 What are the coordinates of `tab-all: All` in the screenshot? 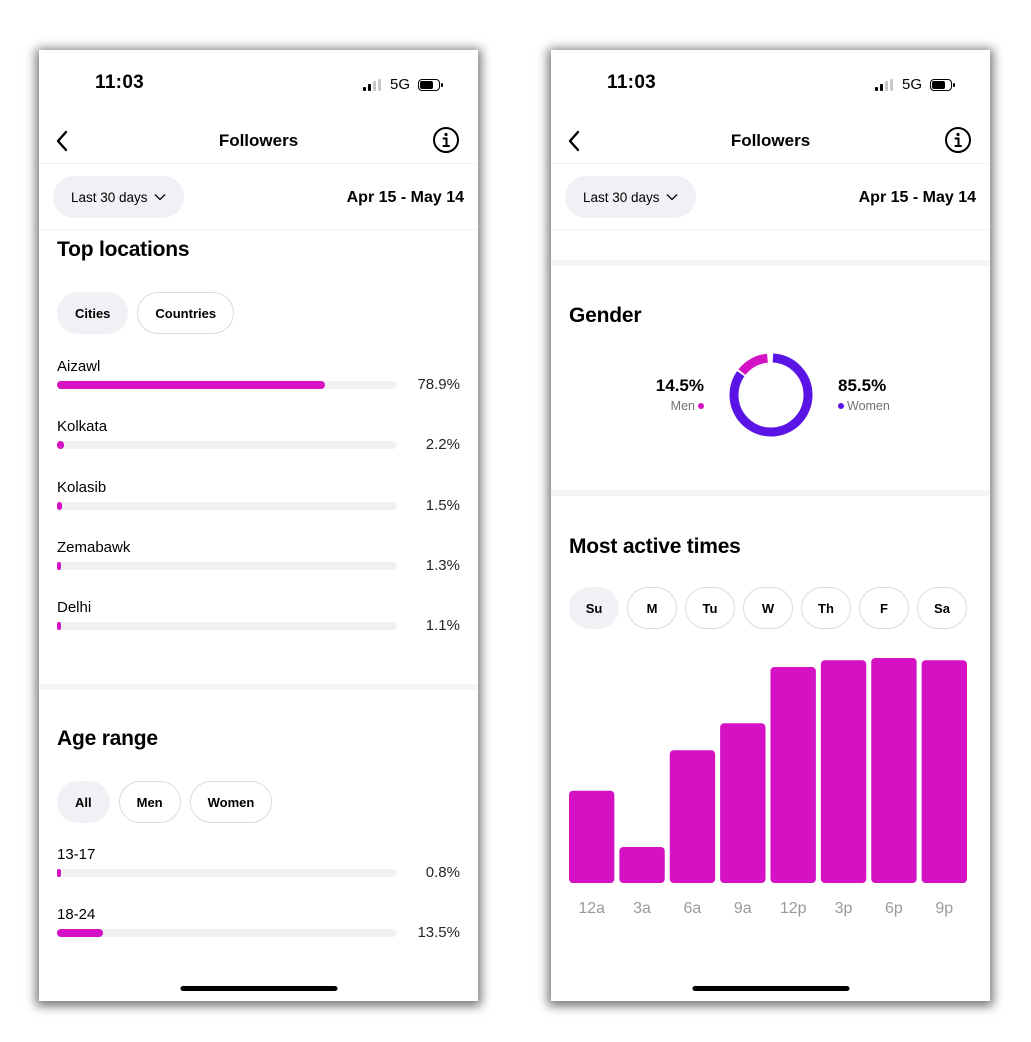 It's located at (83, 802).